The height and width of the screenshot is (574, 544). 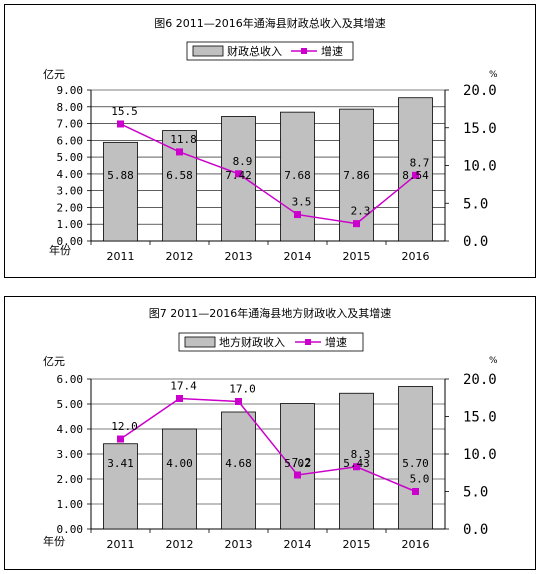 I want to click on left-tick-label: 8.00, so click(x=70, y=107).